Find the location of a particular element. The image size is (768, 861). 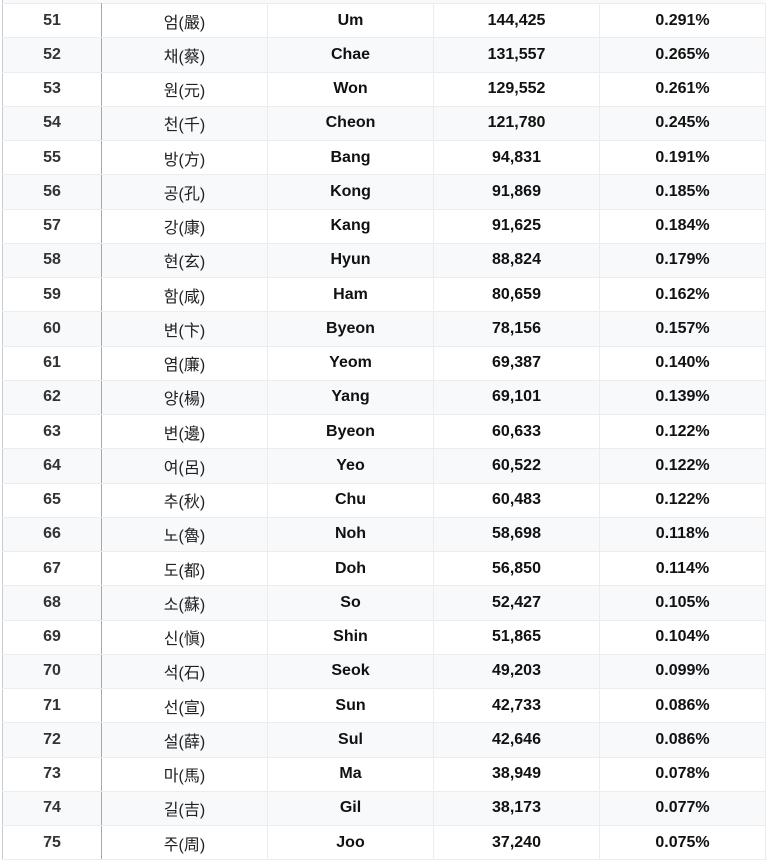

romanized-name-cell: Seok is located at coordinates (350, 671).